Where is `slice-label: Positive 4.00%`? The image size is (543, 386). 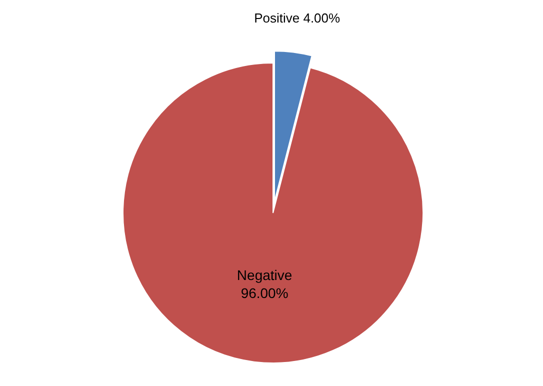
slice-label: Positive 4.00% is located at coordinates (297, 18).